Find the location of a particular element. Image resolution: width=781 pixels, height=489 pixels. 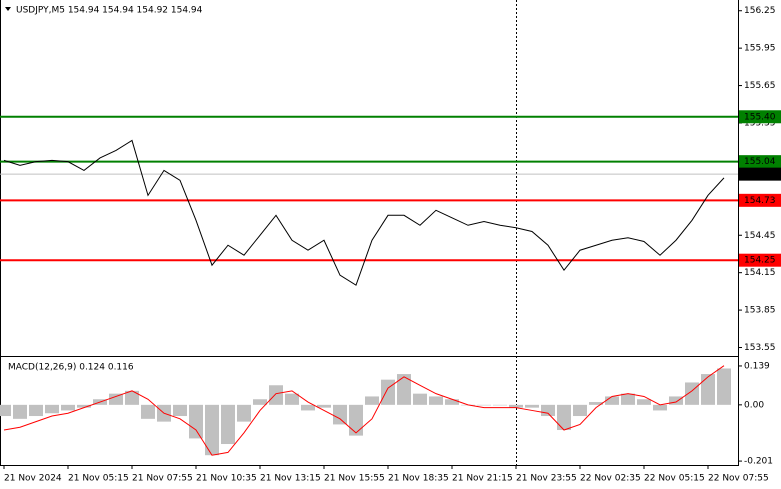

y-tick-label: 155.35 is located at coordinates (760, 123).